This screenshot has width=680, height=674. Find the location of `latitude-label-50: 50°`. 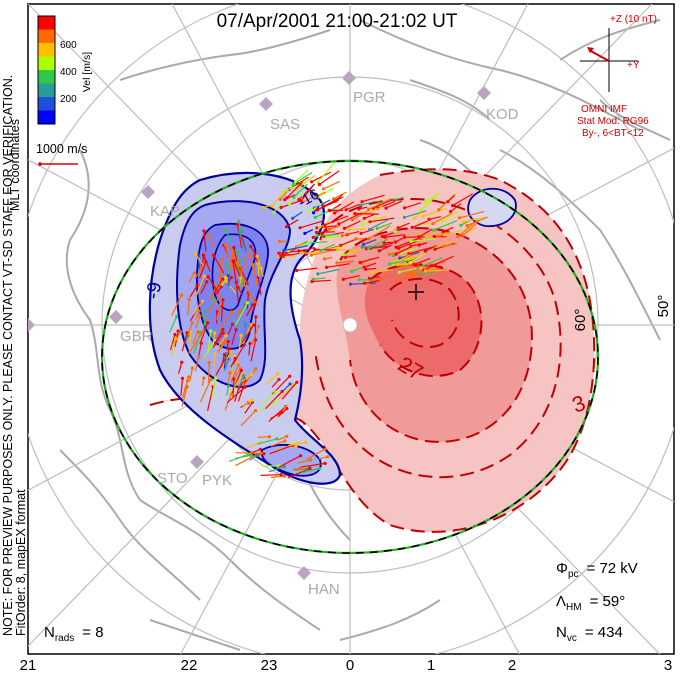

latitude-label-50: 50° is located at coordinates (663, 306).